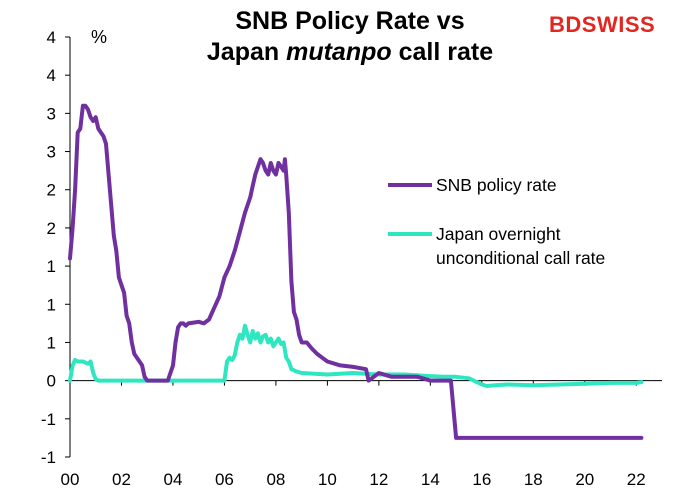 Image resolution: width=700 pixels, height=499 pixels. What do you see at coordinates (275, 479) in the screenshot?
I see `x-tick-label: 08` at bounding box center [275, 479].